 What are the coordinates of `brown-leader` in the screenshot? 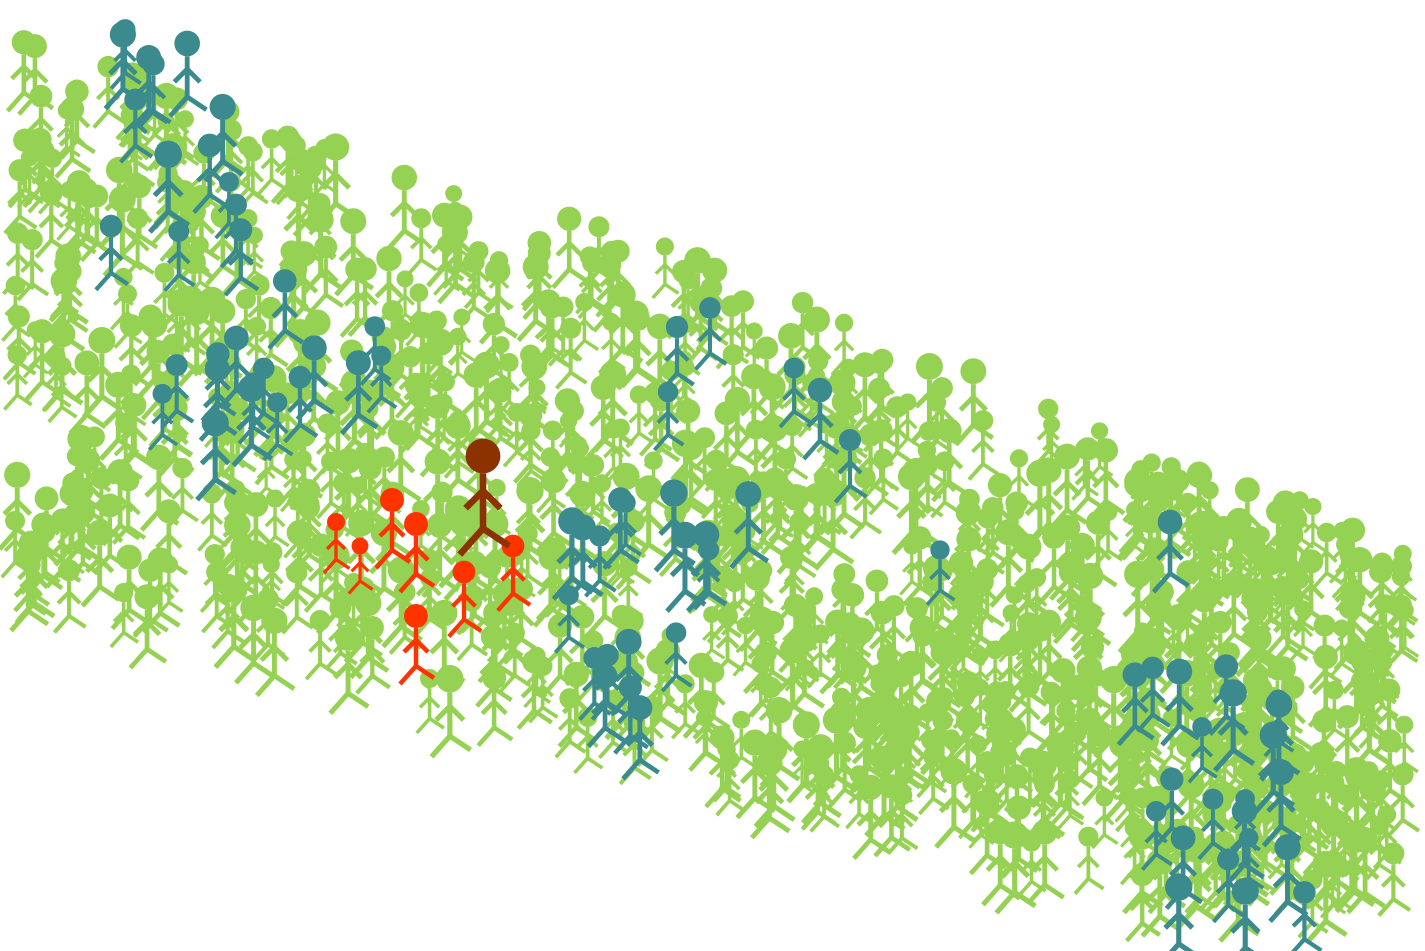 It's located at (484, 497).